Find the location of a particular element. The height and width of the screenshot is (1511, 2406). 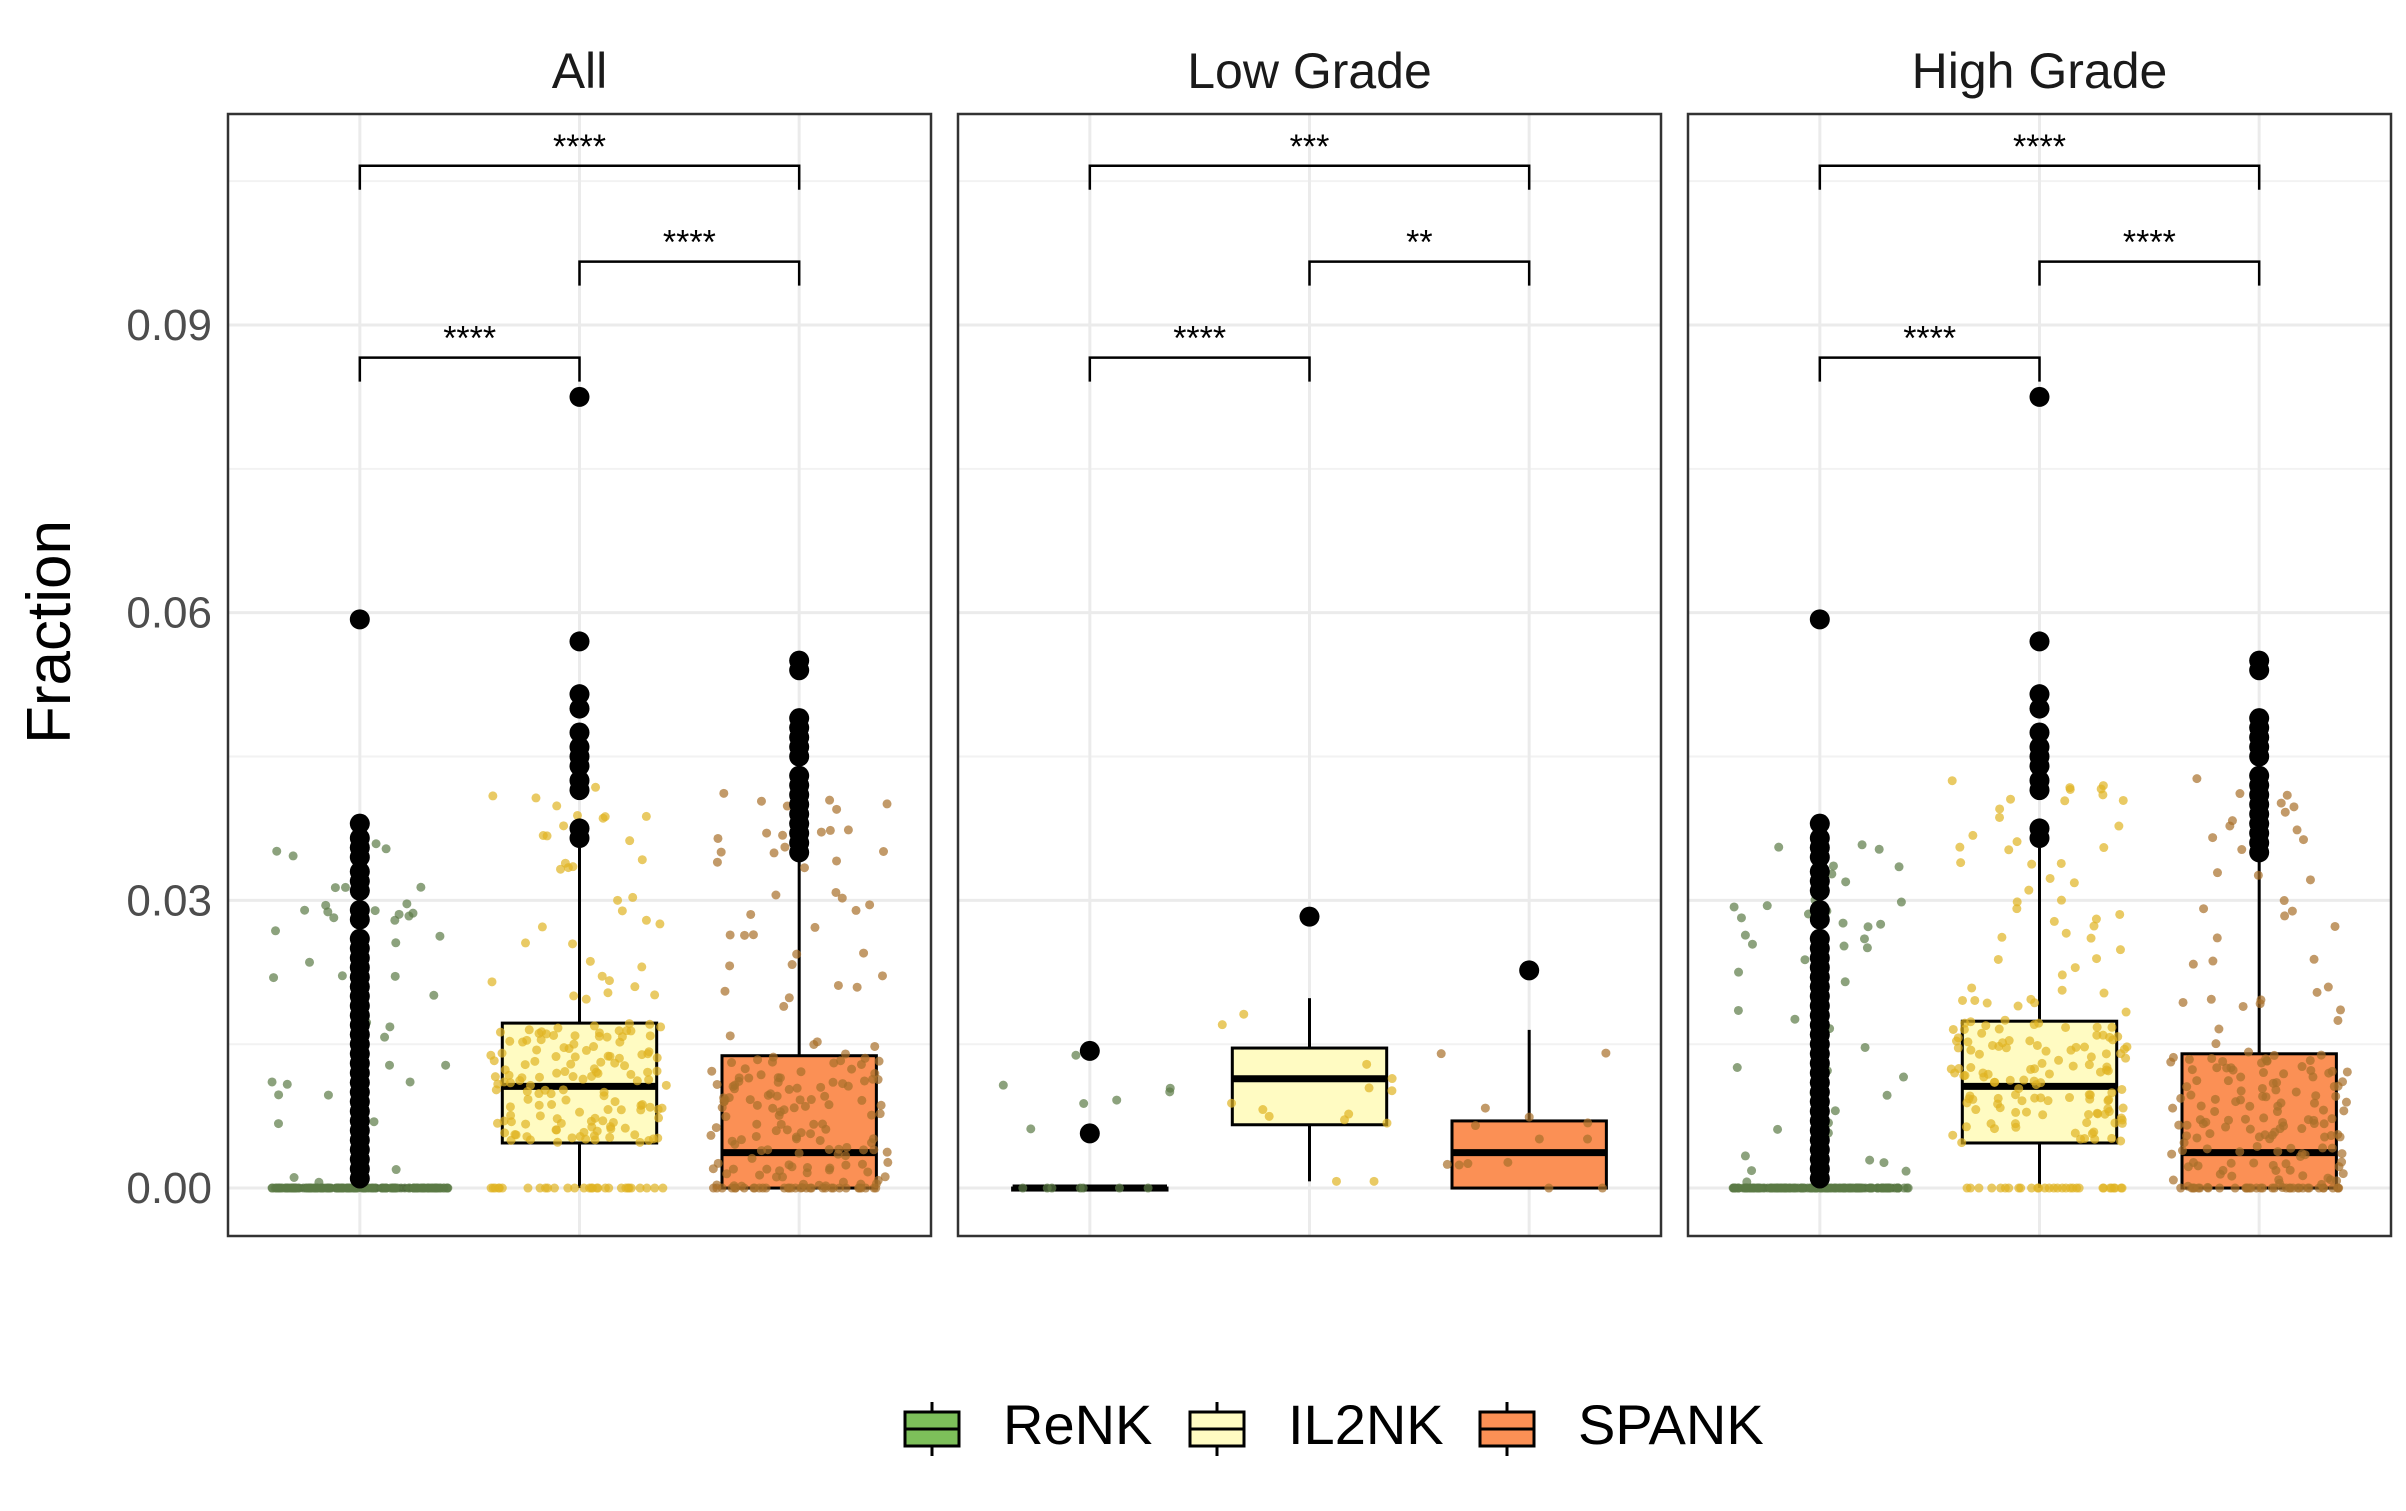

significance-label: ** is located at coordinates (1419, 243).